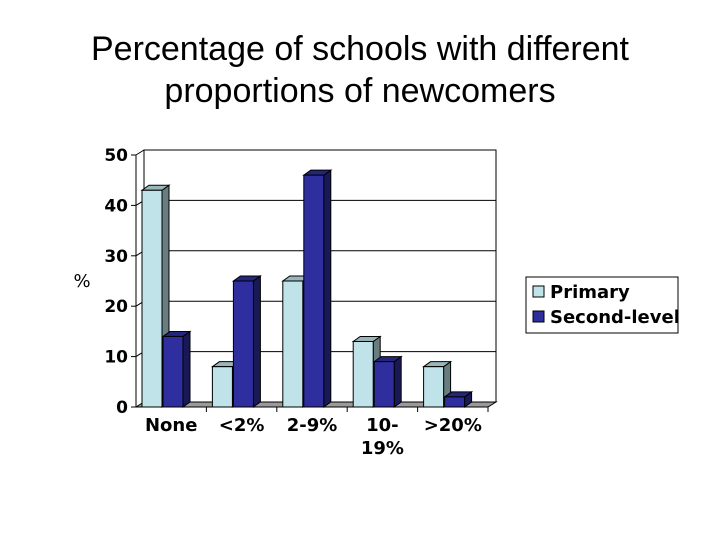 The width and height of the screenshot is (720, 540). What do you see at coordinates (242, 425) in the screenshot?
I see `x-tick-label: <2%` at bounding box center [242, 425].